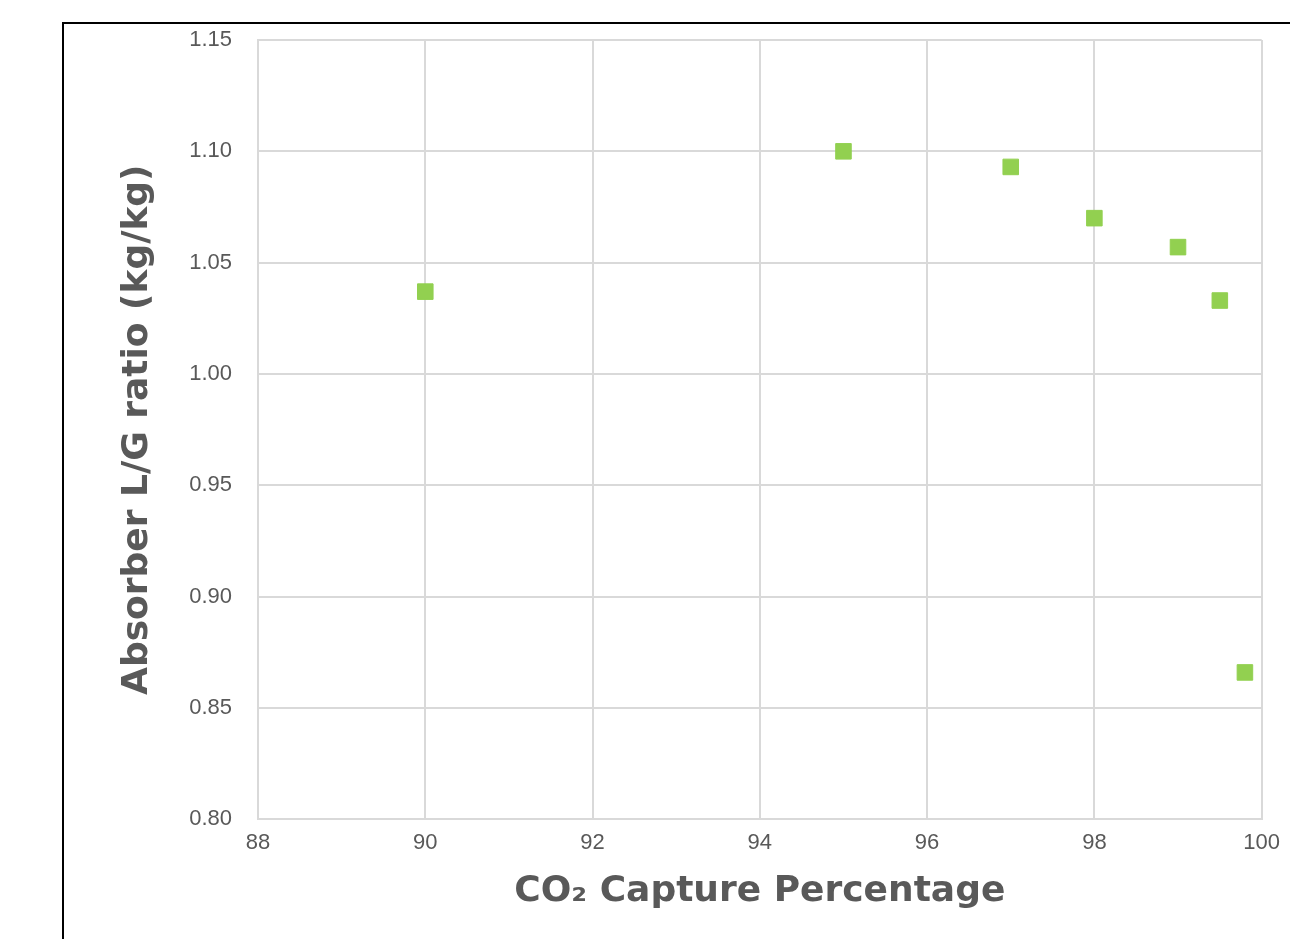  I want to click on y-tick-label: 1.15, so click(211, 39).